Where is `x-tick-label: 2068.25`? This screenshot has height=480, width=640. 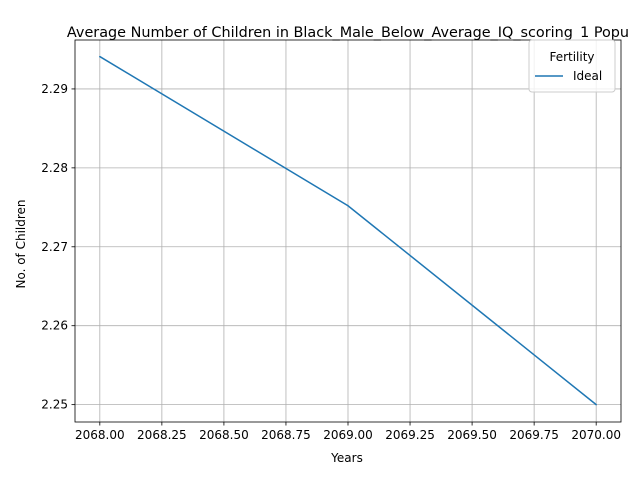
x-tick-label: 2068.25 is located at coordinates (162, 435).